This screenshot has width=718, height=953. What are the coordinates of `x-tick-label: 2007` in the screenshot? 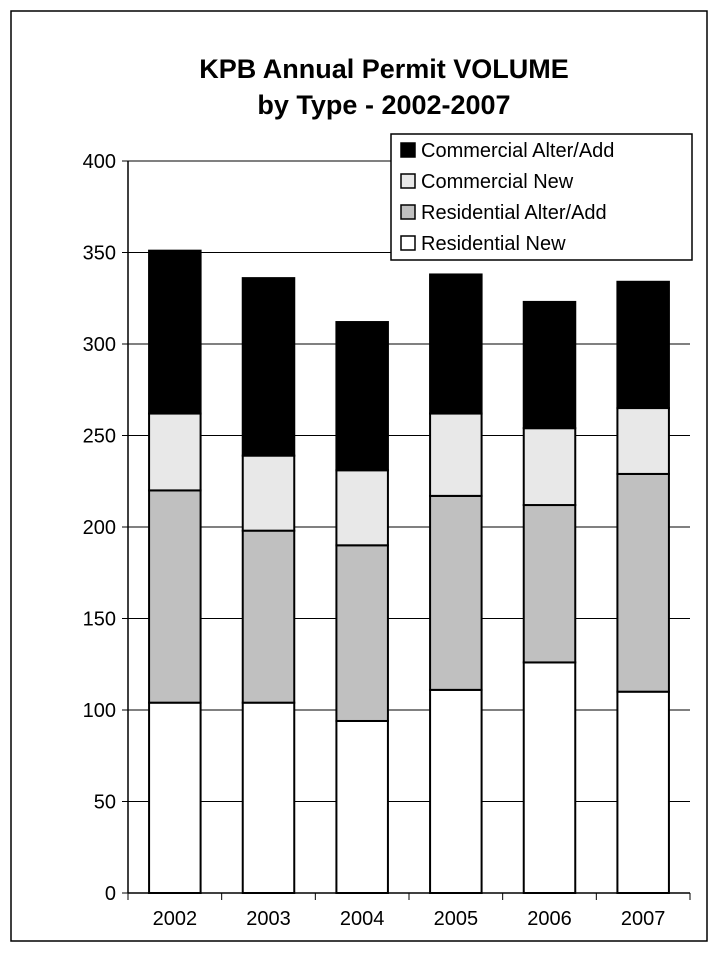 It's located at (643, 919).